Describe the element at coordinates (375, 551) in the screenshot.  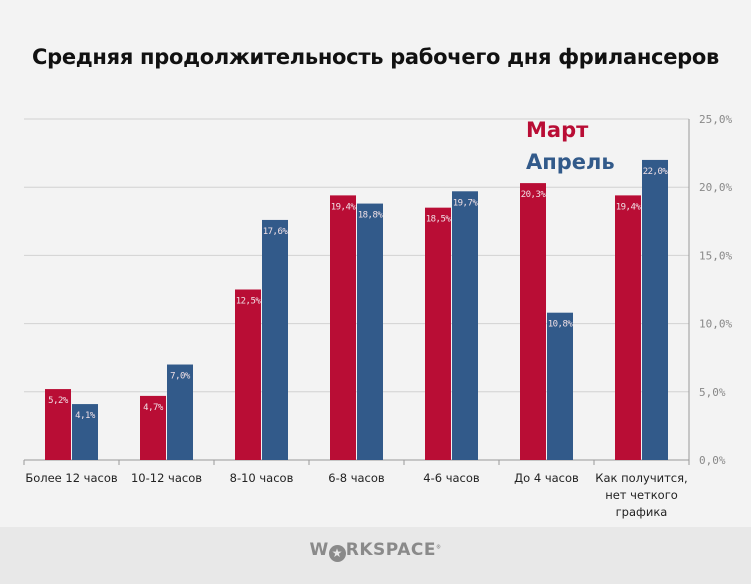
I see `workspace-logo: W ★ RKSPACE®` at that location.